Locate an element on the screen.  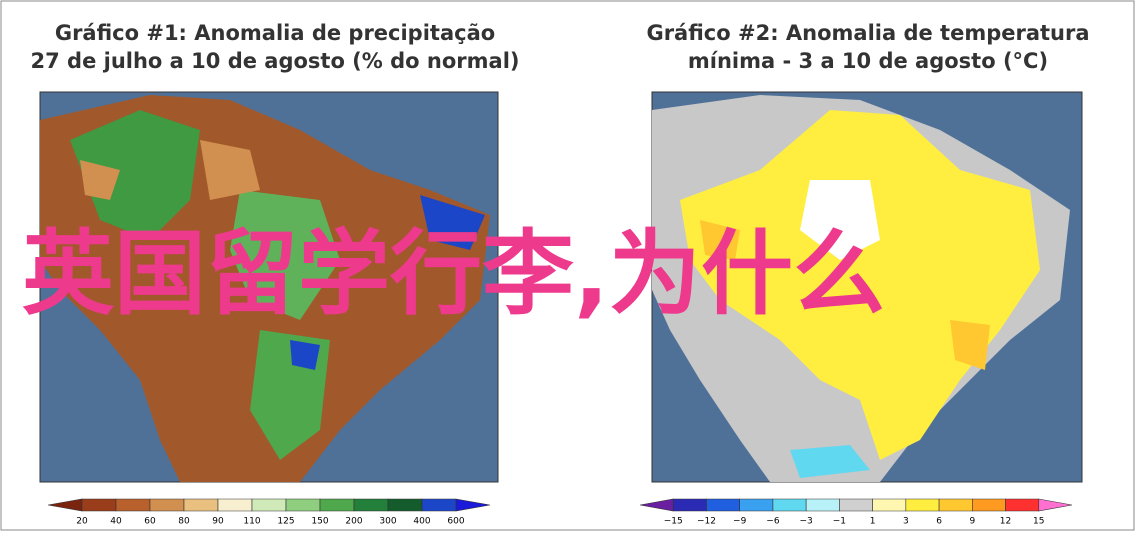
legend-label: −3 is located at coordinates (806, 522).